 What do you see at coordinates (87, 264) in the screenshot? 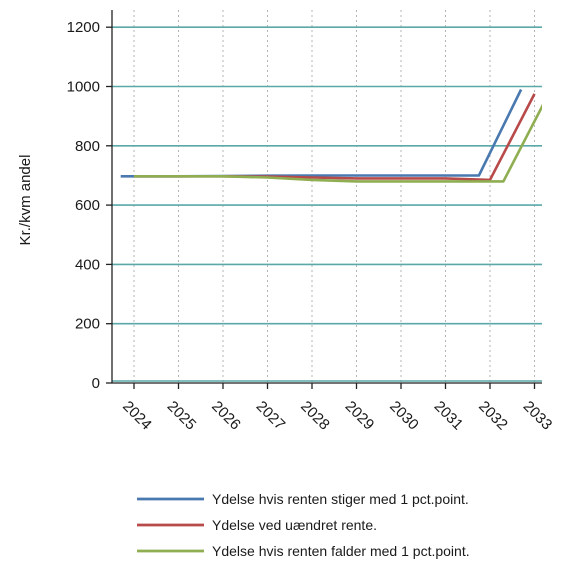
I see `y-tick-label: 400` at bounding box center [87, 264].